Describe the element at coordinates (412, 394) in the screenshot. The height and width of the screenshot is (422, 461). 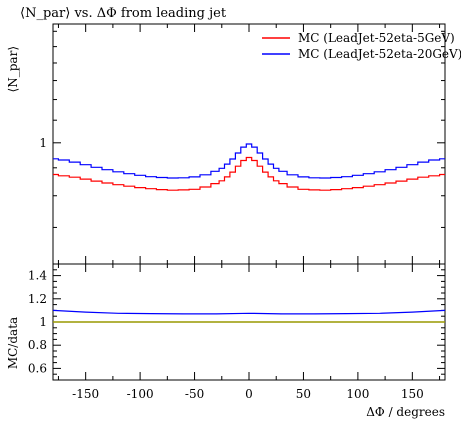
I see `x-tick-label: 150` at that location.